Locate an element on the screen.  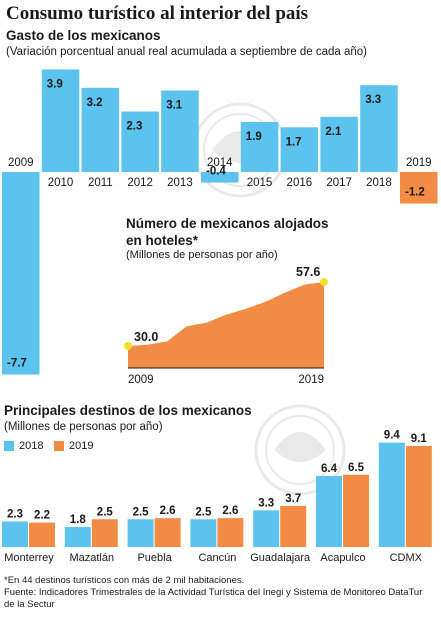
bar-puebla-2018 is located at coordinates (140, 533).